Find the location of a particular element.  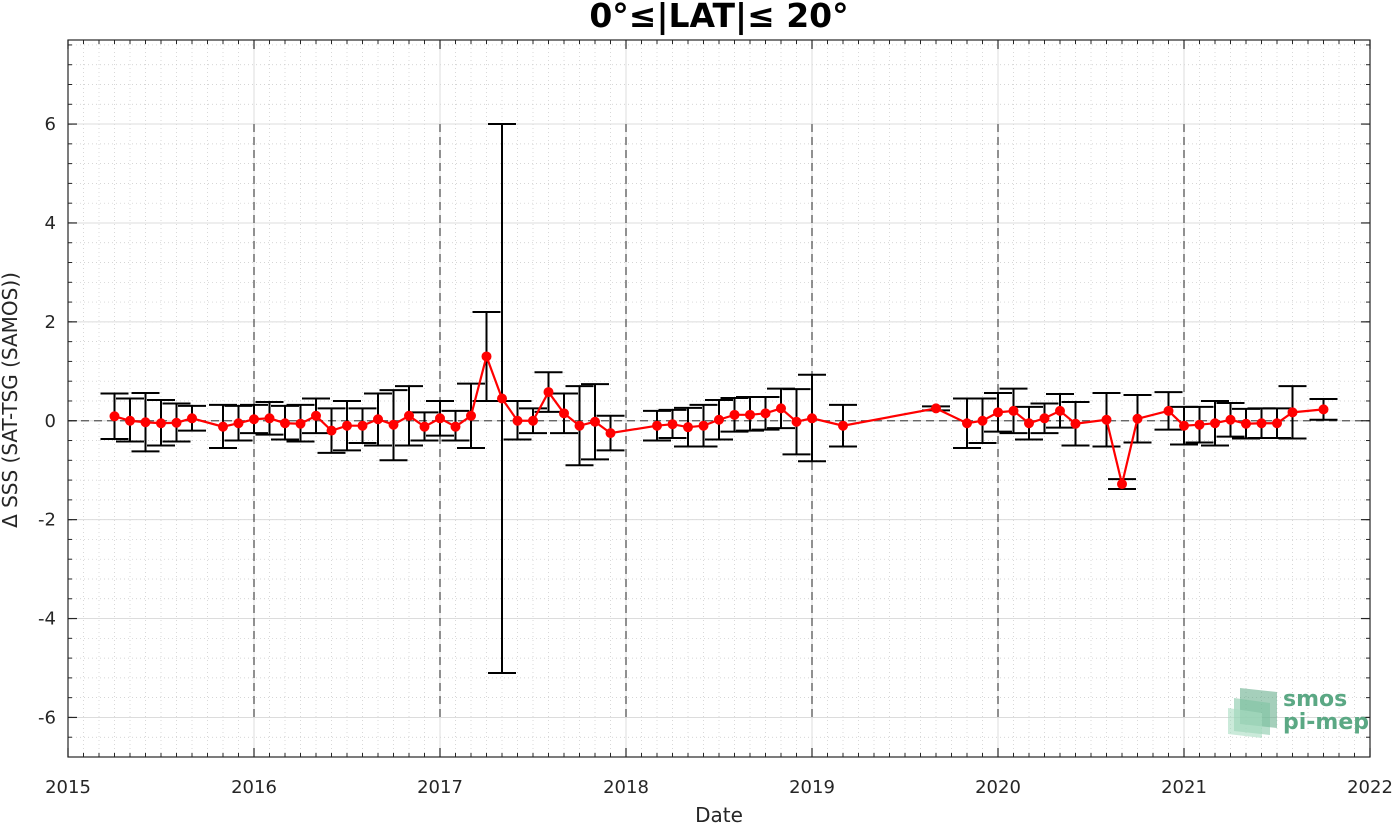

x-tick-label: 2022 is located at coordinates (1370, 787).